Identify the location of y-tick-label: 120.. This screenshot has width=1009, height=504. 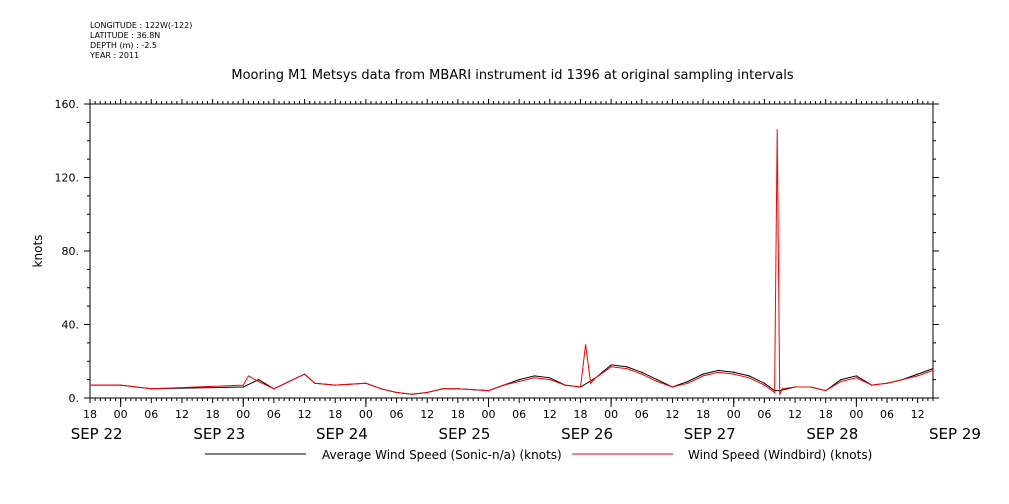
(67, 178).